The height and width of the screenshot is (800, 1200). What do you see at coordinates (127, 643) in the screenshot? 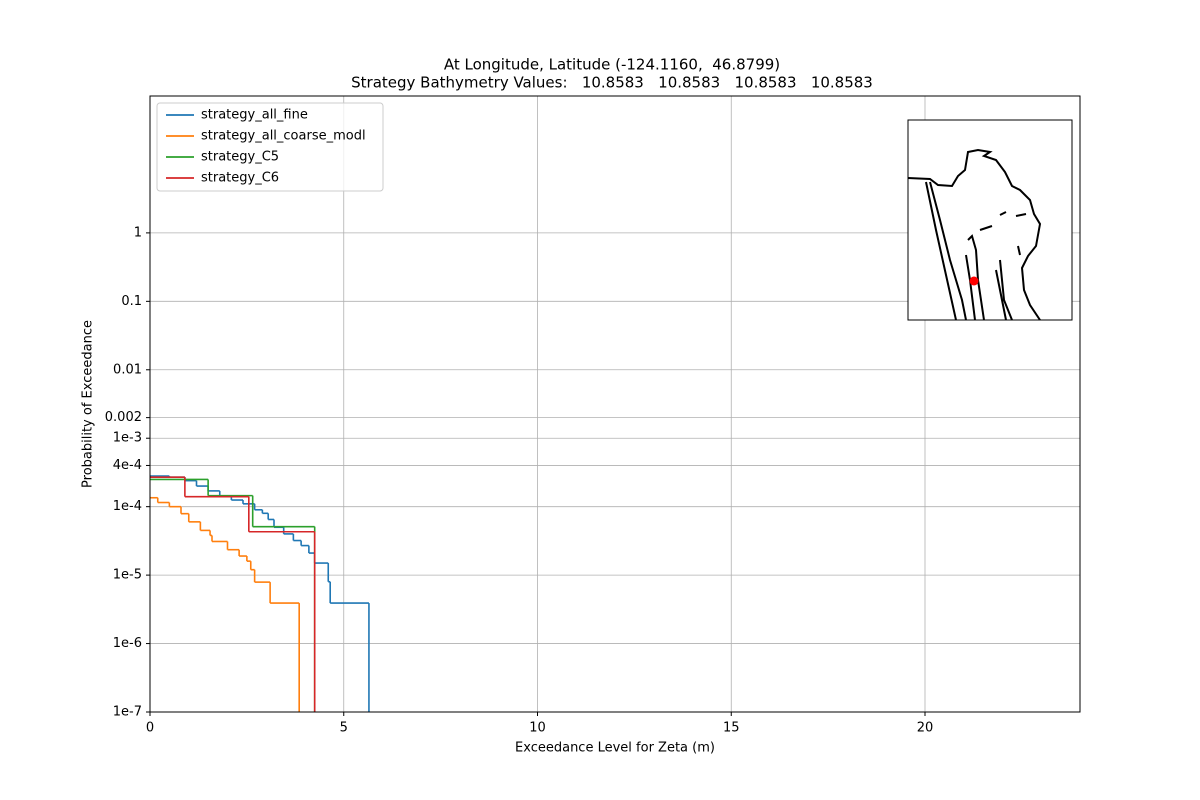
I see `y-tick-label: 1e-6` at bounding box center [127, 643].